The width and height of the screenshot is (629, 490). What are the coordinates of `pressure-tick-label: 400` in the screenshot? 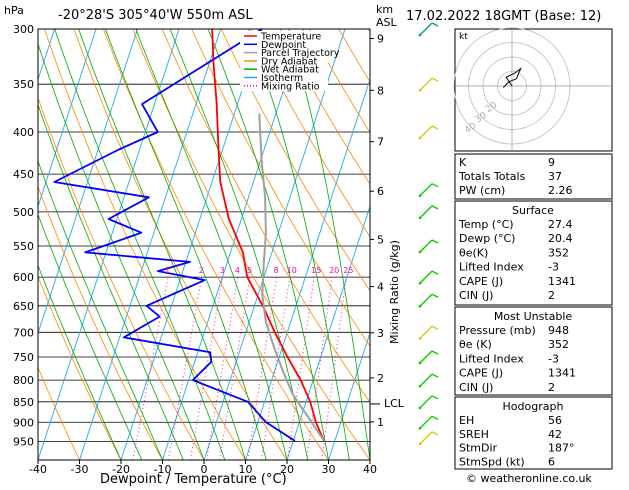 It's located at (23, 132).